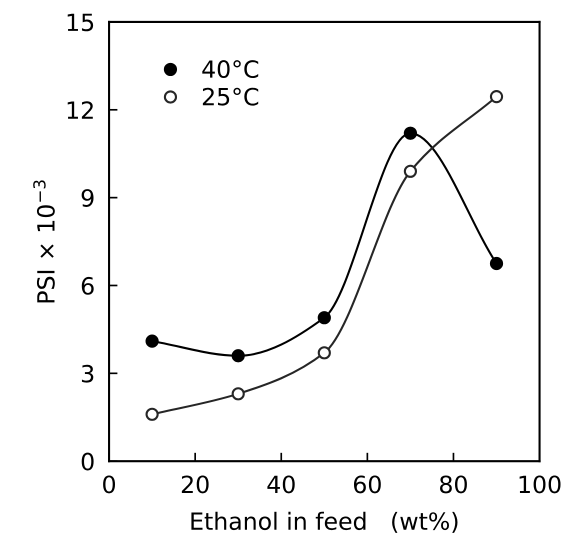 The image size is (574, 549). What do you see at coordinates (109, 484) in the screenshot?
I see `x-tick-label: 0` at bounding box center [109, 484].